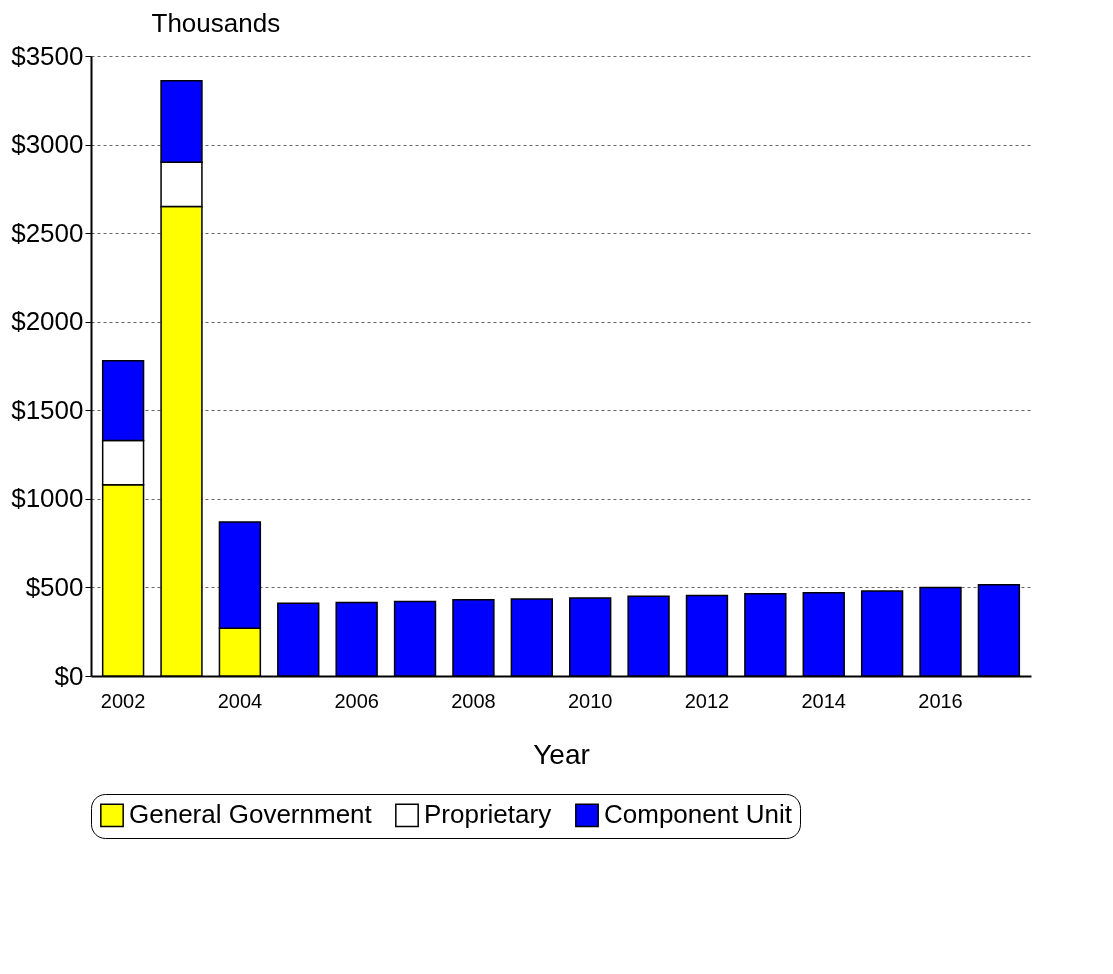 The image size is (1113, 974). I want to click on y-tick-label: $2000, so click(47, 321).